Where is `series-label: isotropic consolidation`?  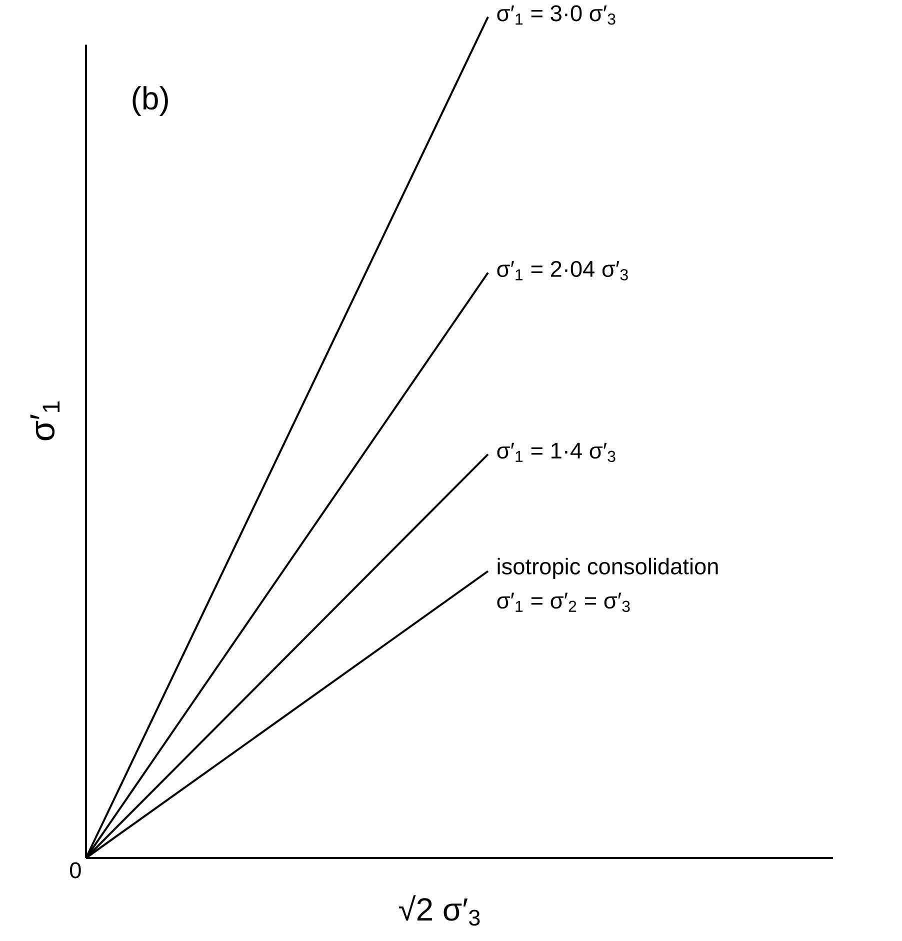 series-label: isotropic consolidation is located at coordinates (608, 568).